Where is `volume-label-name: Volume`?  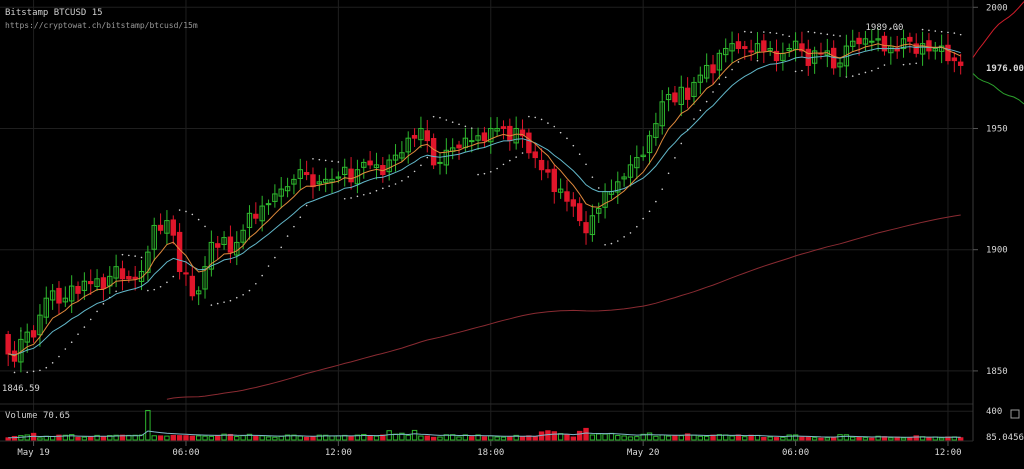 volume-label-name: Volume is located at coordinates (21, 416).